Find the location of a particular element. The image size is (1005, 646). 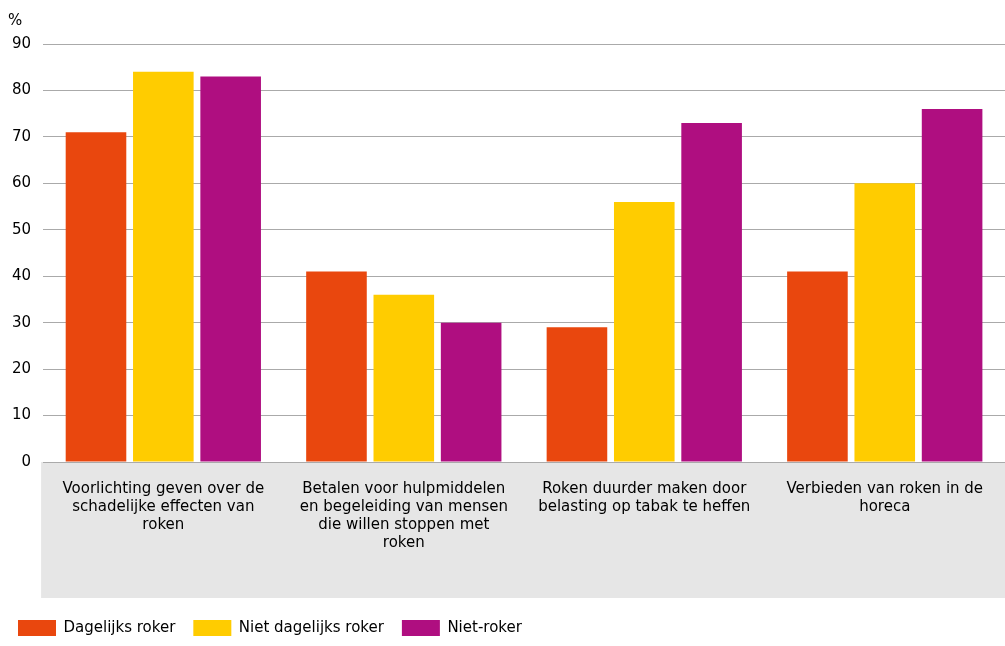

x-tick-label: Betalen voor hulpmiddelen en begeleiding van mensen die willen stoppen met roken is located at coordinates (403, 514).